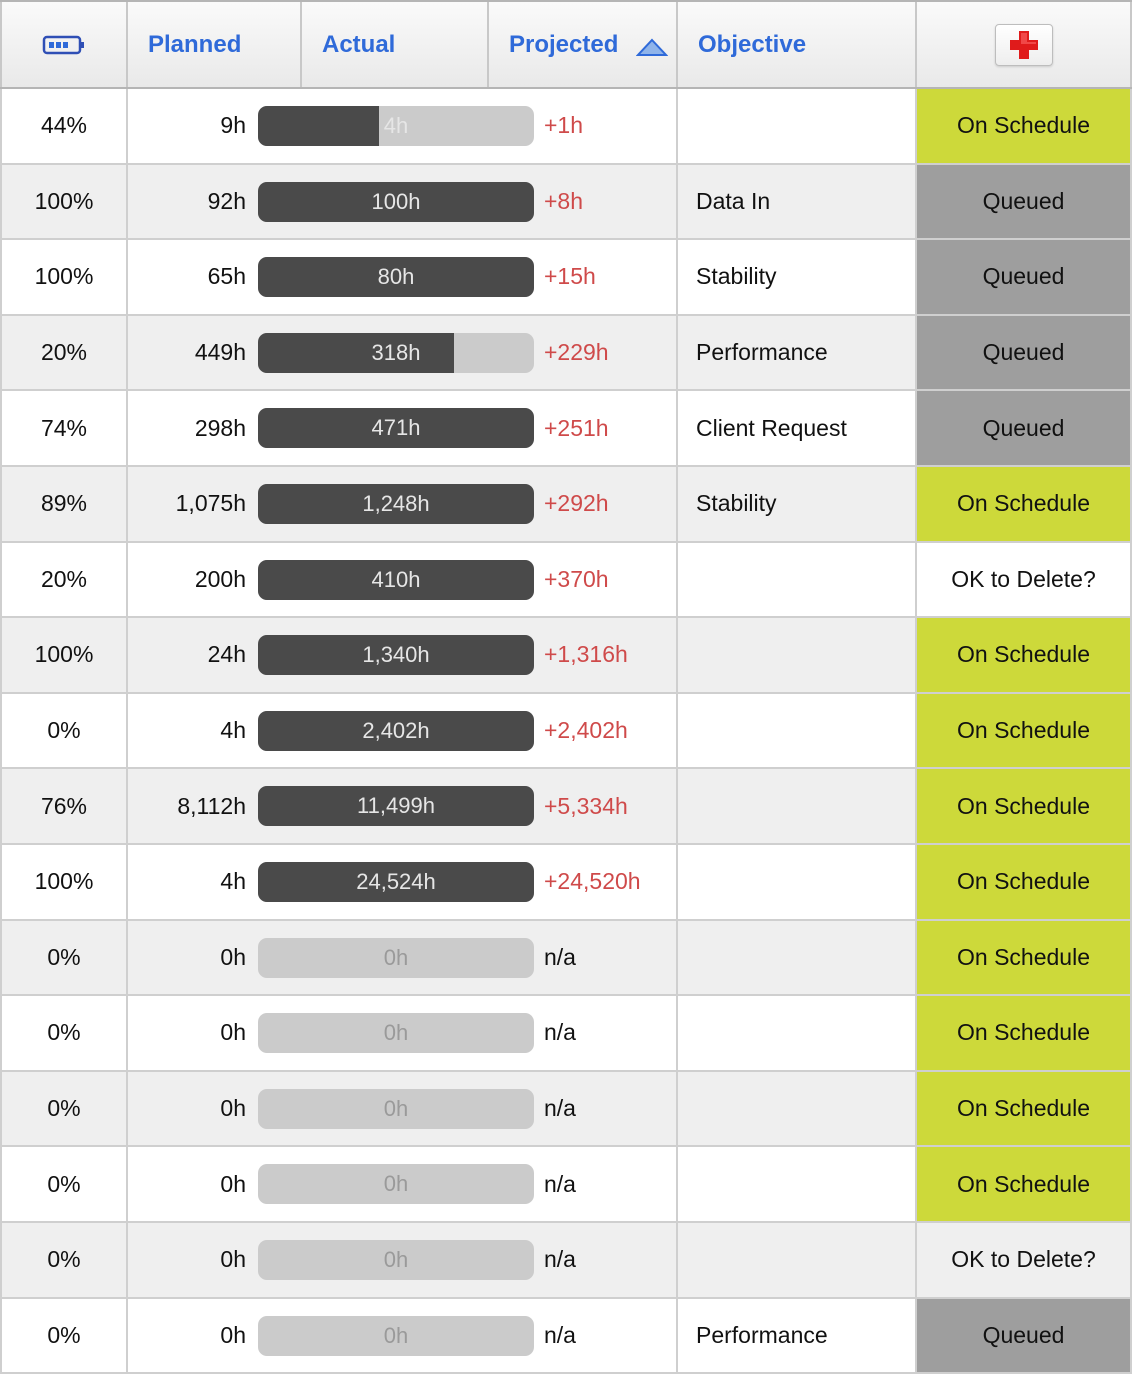 This screenshot has height=1380, width=1132. I want to click on table-row: 0% 4h 2,402h +2,402h On Schedule, so click(566, 731).